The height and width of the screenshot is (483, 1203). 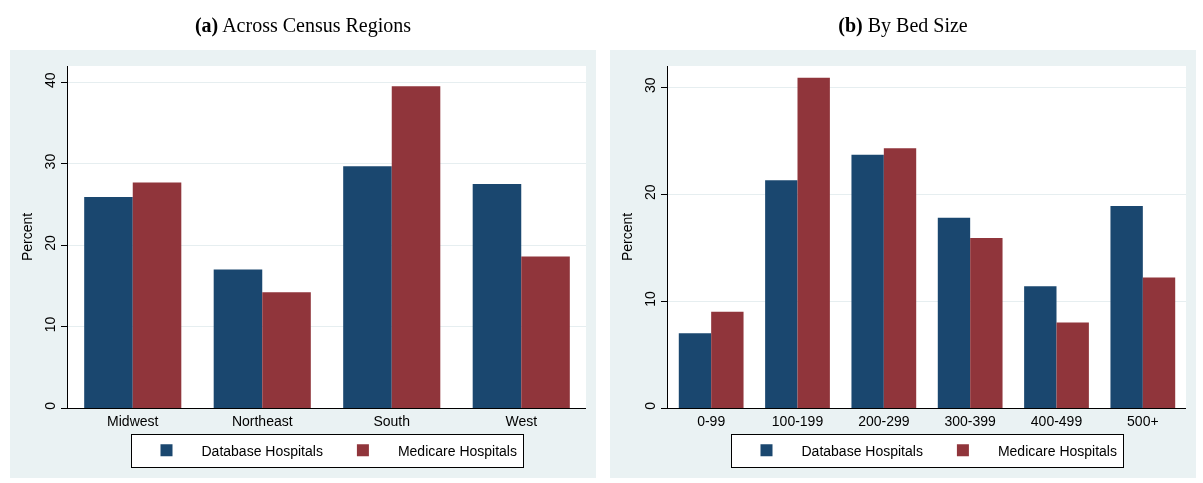 What do you see at coordinates (797, 420) in the screenshot?
I see `x-tick-label: 100-199` at bounding box center [797, 420].